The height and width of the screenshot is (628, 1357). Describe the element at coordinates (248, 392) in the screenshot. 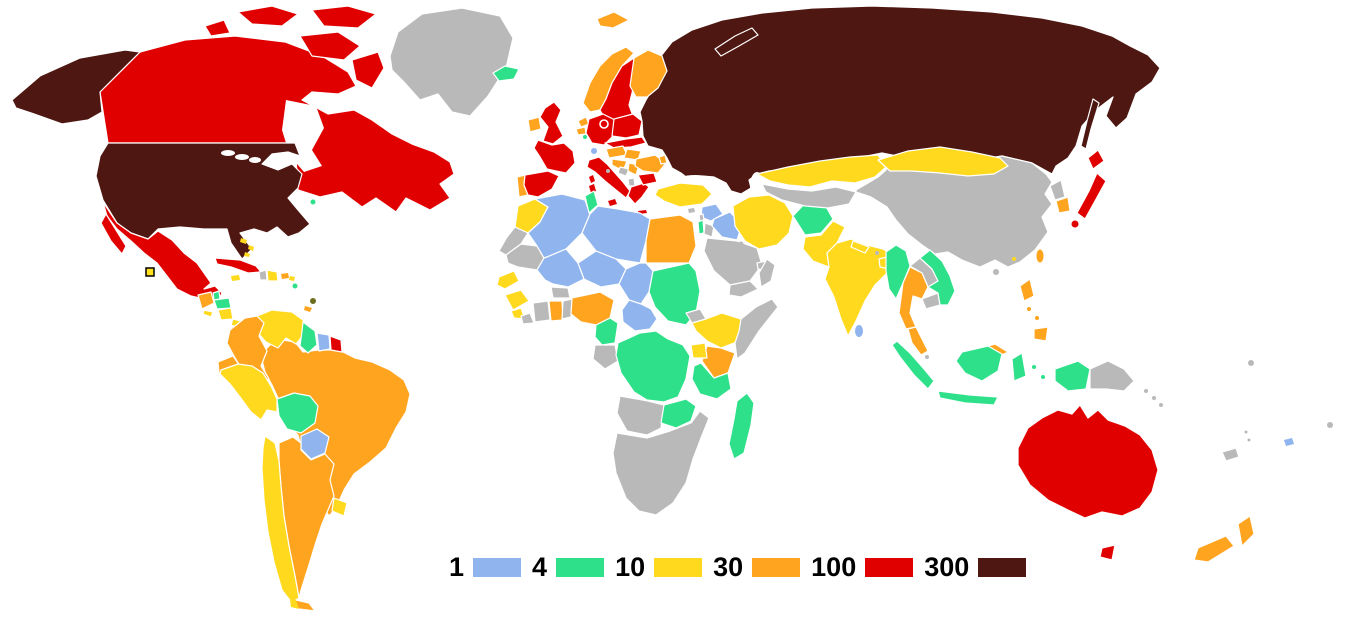

I see `country-peru` at that location.